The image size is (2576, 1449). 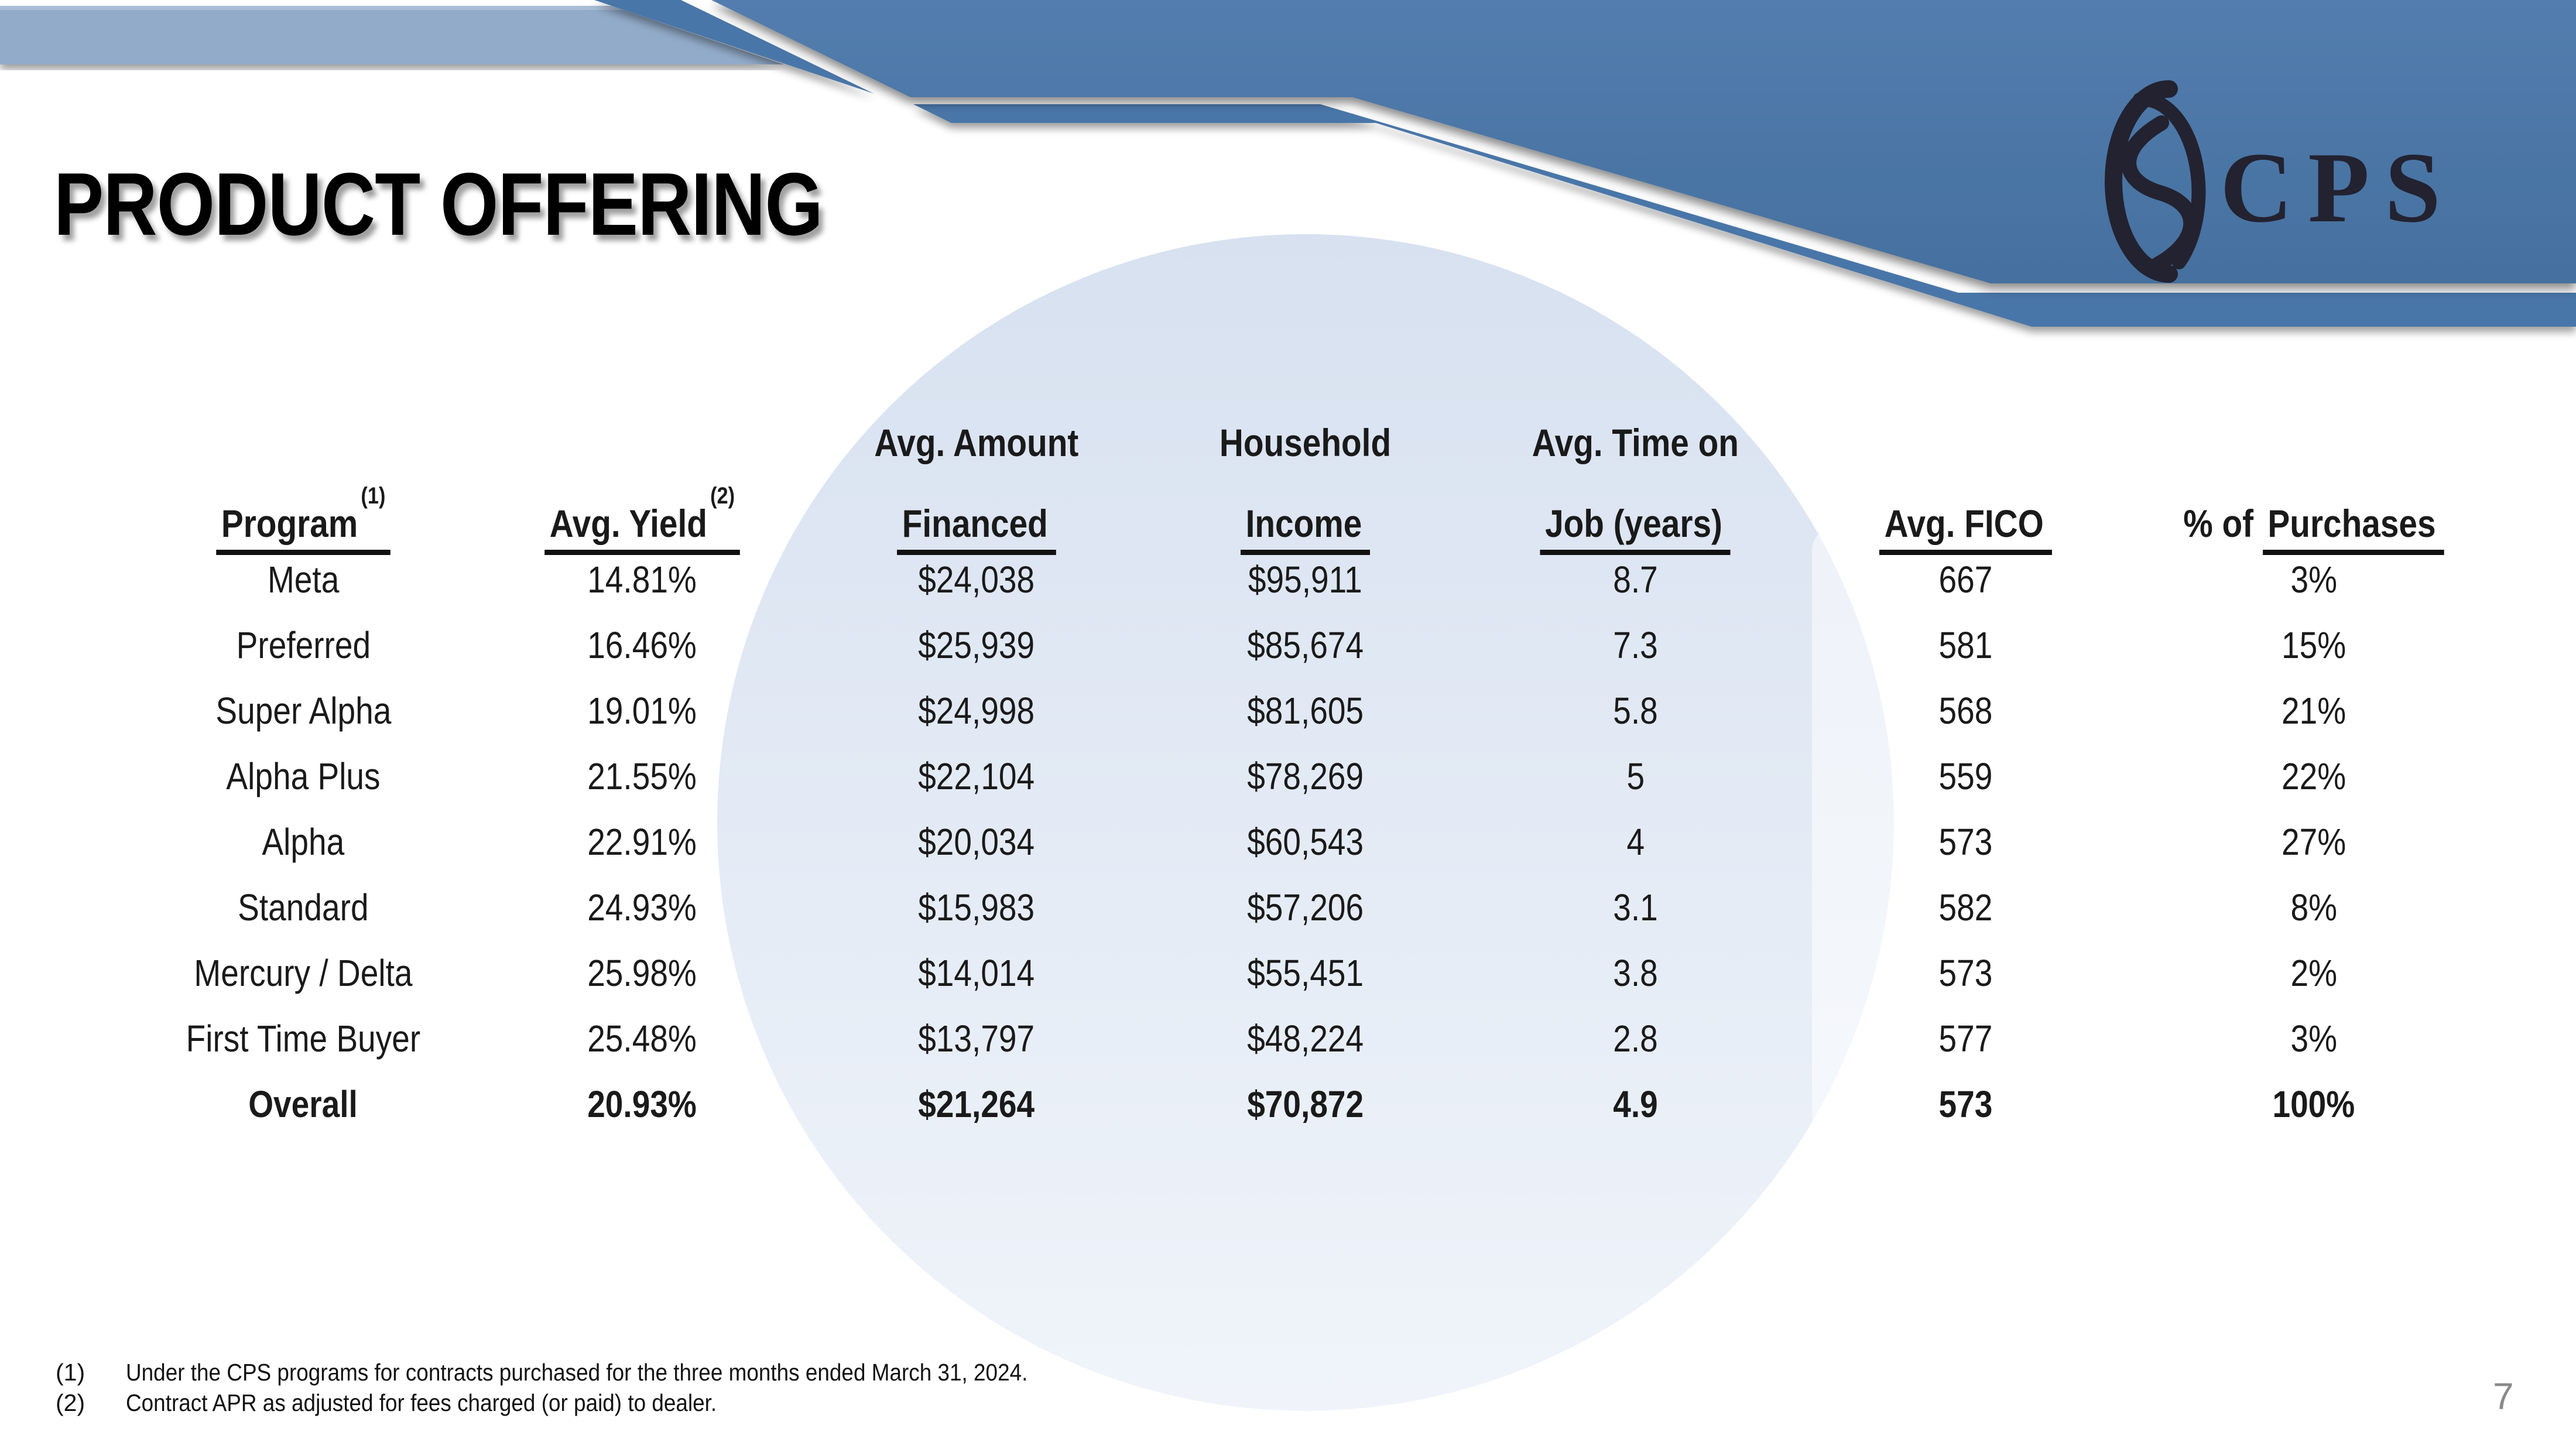 I want to click on cell-avg-time-on-job: 3.1, so click(x=1635, y=907).